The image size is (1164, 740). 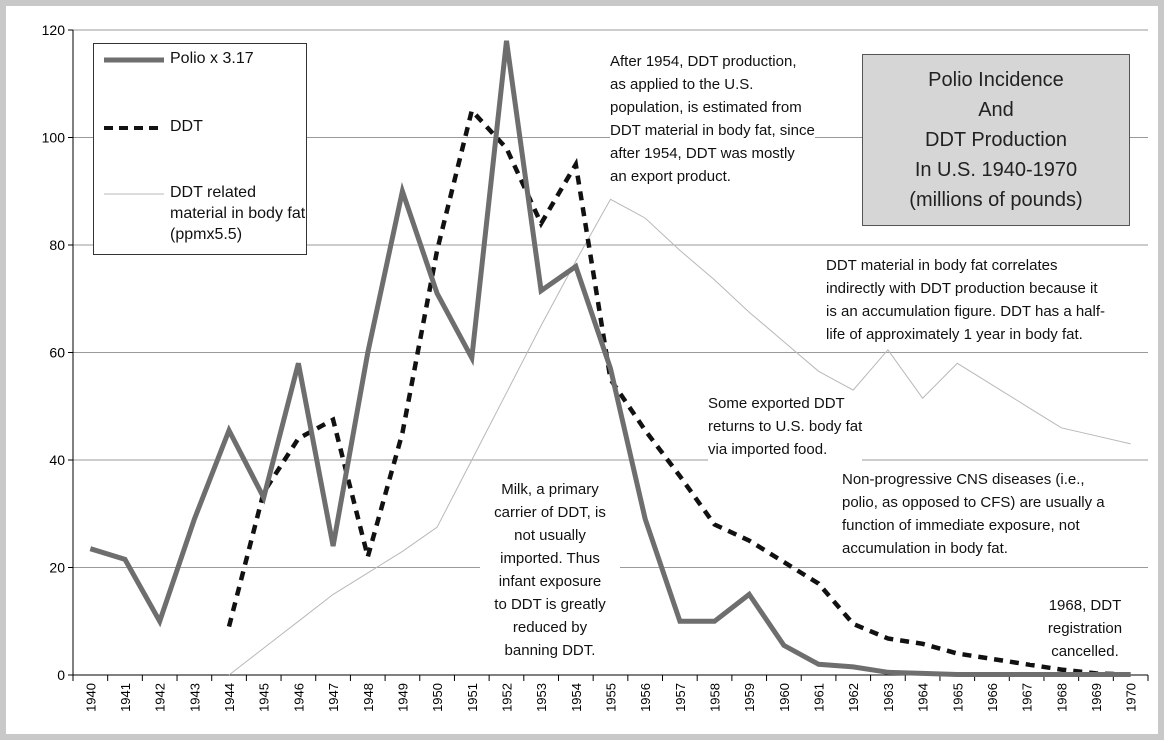 What do you see at coordinates (550, 604) in the screenshot?
I see `annotation-line: to DDT is greatly` at bounding box center [550, 604].